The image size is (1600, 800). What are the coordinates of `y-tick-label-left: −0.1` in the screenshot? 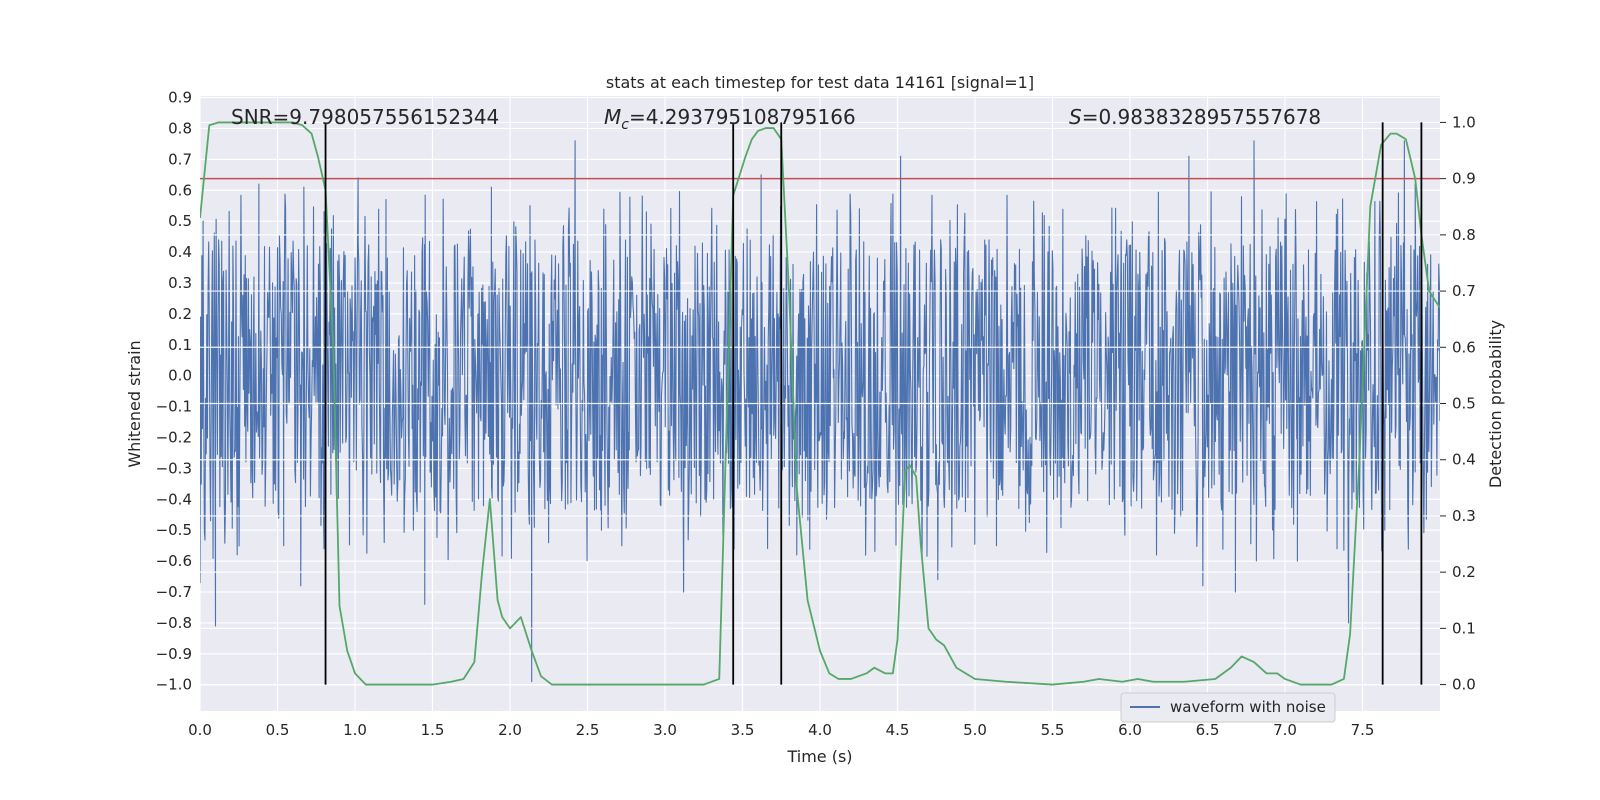 It's located at (174, 407).